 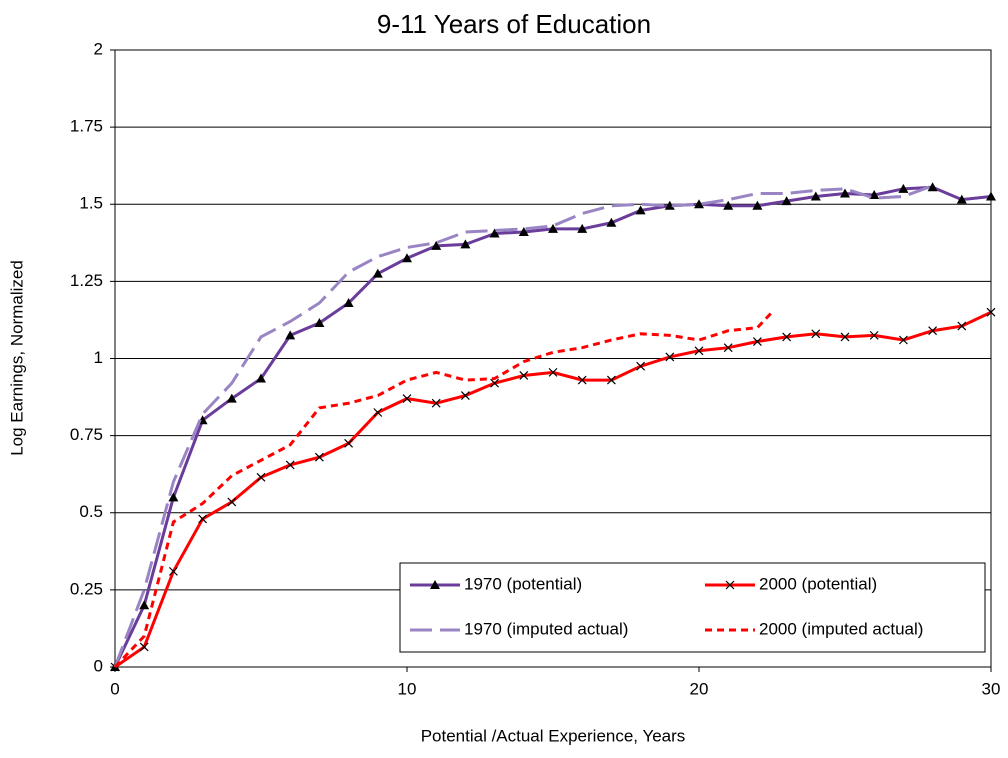 What do you see at coordinates (98, 665) in the screenshot?
I see `y-tick-label: 0` at bounding box center [98, 665].